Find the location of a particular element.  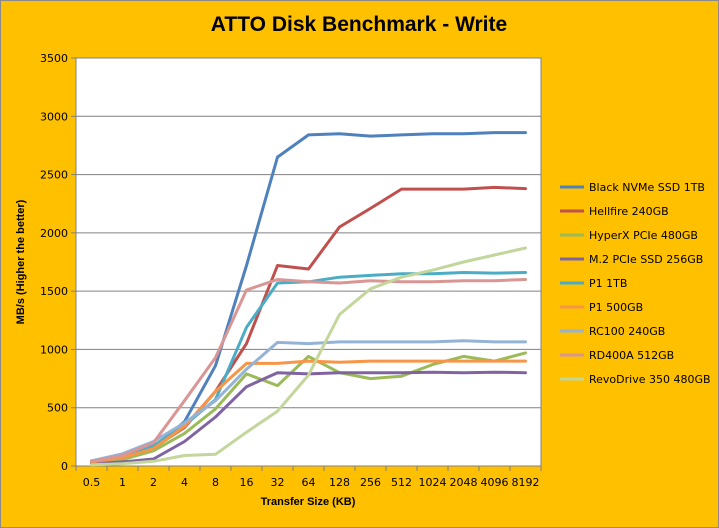

y-axis-title: MB/s (Higher the better) is located at coordinates (21, 261).